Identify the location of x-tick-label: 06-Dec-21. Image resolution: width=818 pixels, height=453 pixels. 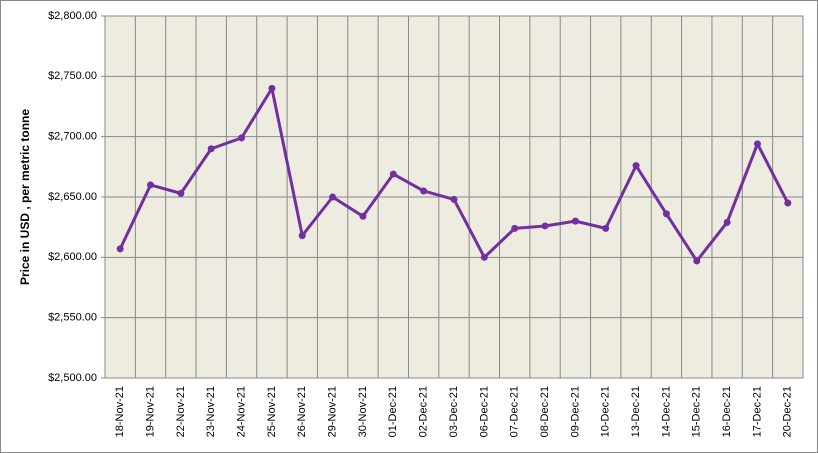
(484, 411).